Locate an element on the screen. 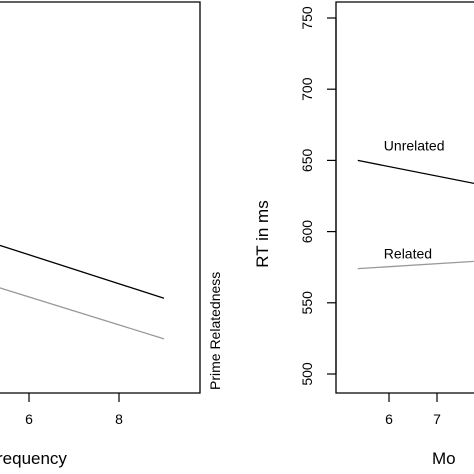 This screenshot has height=474, width=474. left-series-group is located at coordinates (82, 292).